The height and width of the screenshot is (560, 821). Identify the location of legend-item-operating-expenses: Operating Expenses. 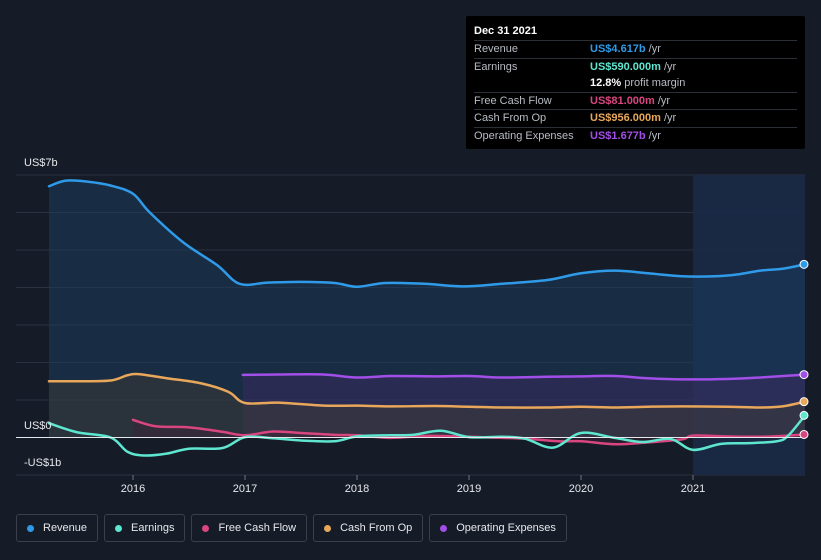
(498, 528).